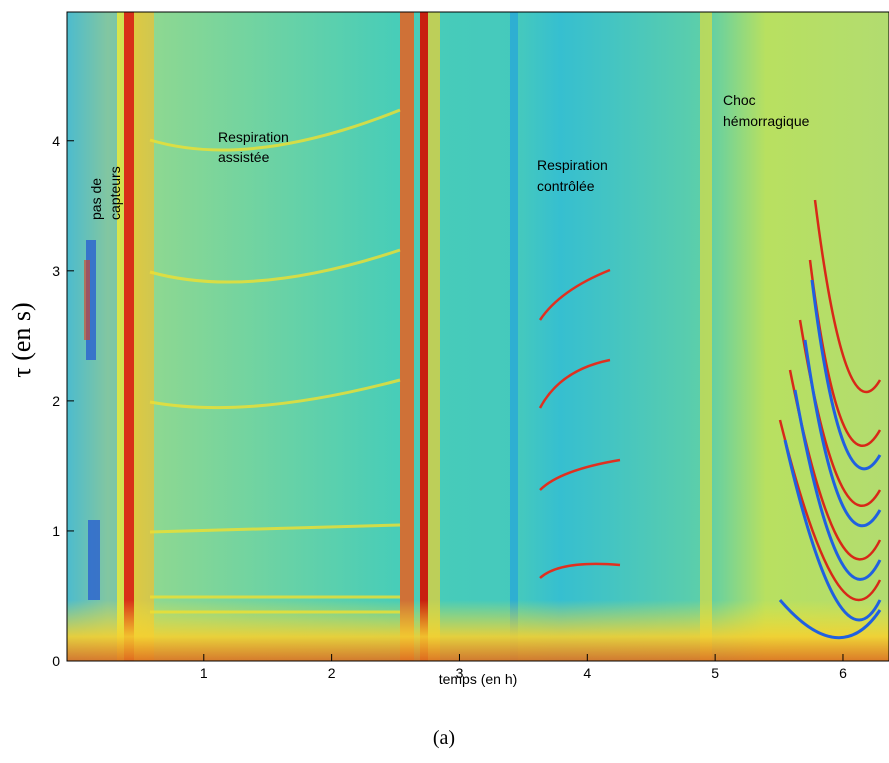 This screenshot has width=889, height=763. I want to click on x-tick-label: 3, so click(460, 673).